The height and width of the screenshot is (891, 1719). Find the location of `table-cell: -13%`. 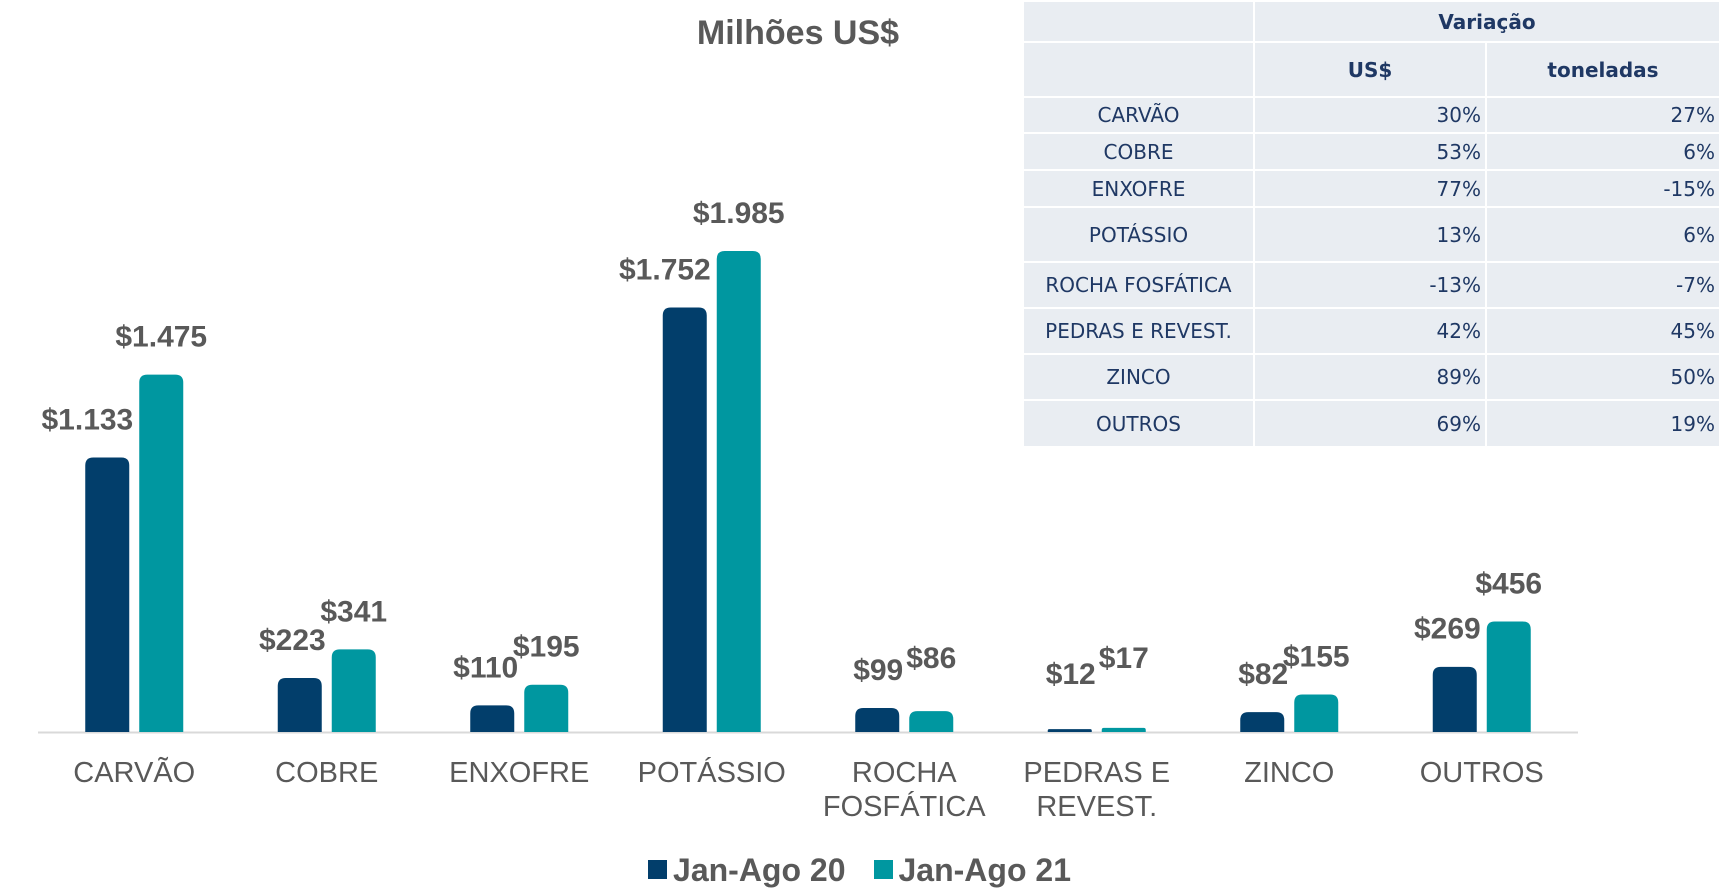

table-cell: -13% is located at coordinates (1370, 285).